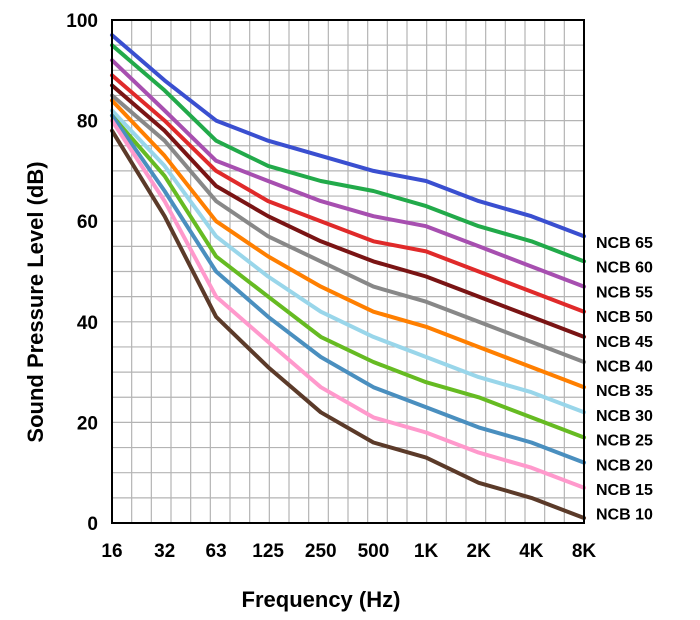  Describe the element at coordinates (321, 551) in the screenshot. I see `x-tick-label: 250` at that location.